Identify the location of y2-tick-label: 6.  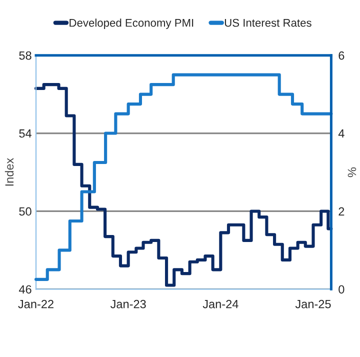
(341, 55).